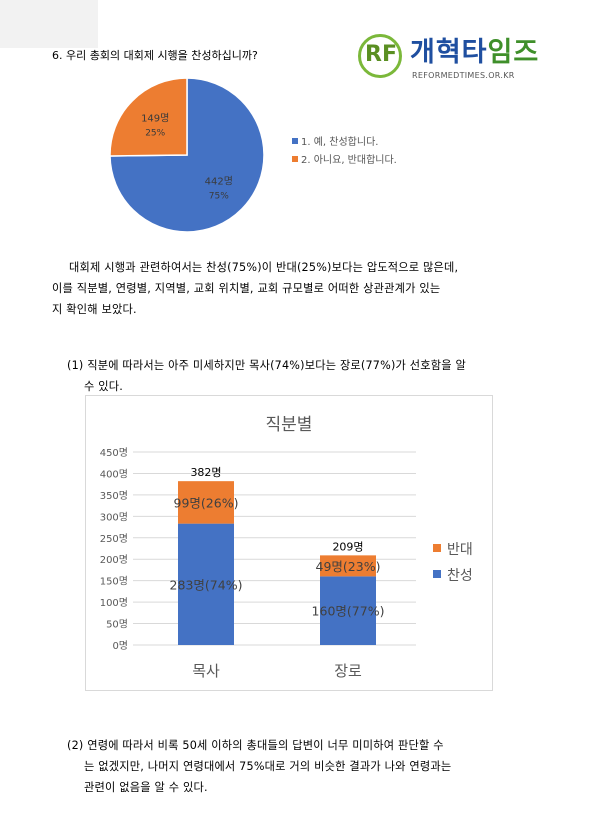  I want to click on y-tick-label: 350명, so click(114, 496).